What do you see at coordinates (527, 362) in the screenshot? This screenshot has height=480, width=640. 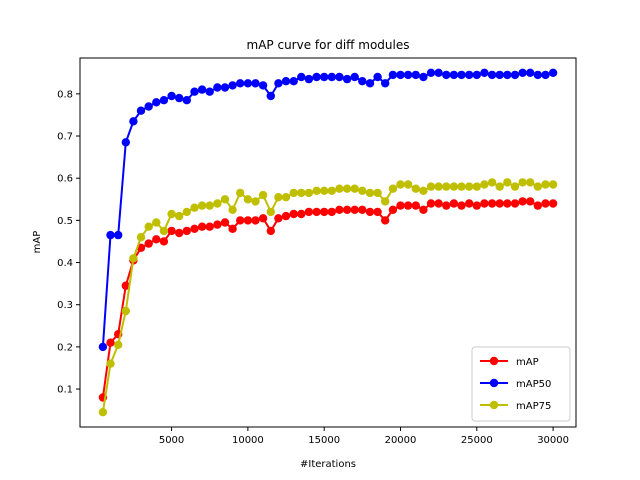 I see `legend-label-mAP: mAP` at bounding box center [527, 362].